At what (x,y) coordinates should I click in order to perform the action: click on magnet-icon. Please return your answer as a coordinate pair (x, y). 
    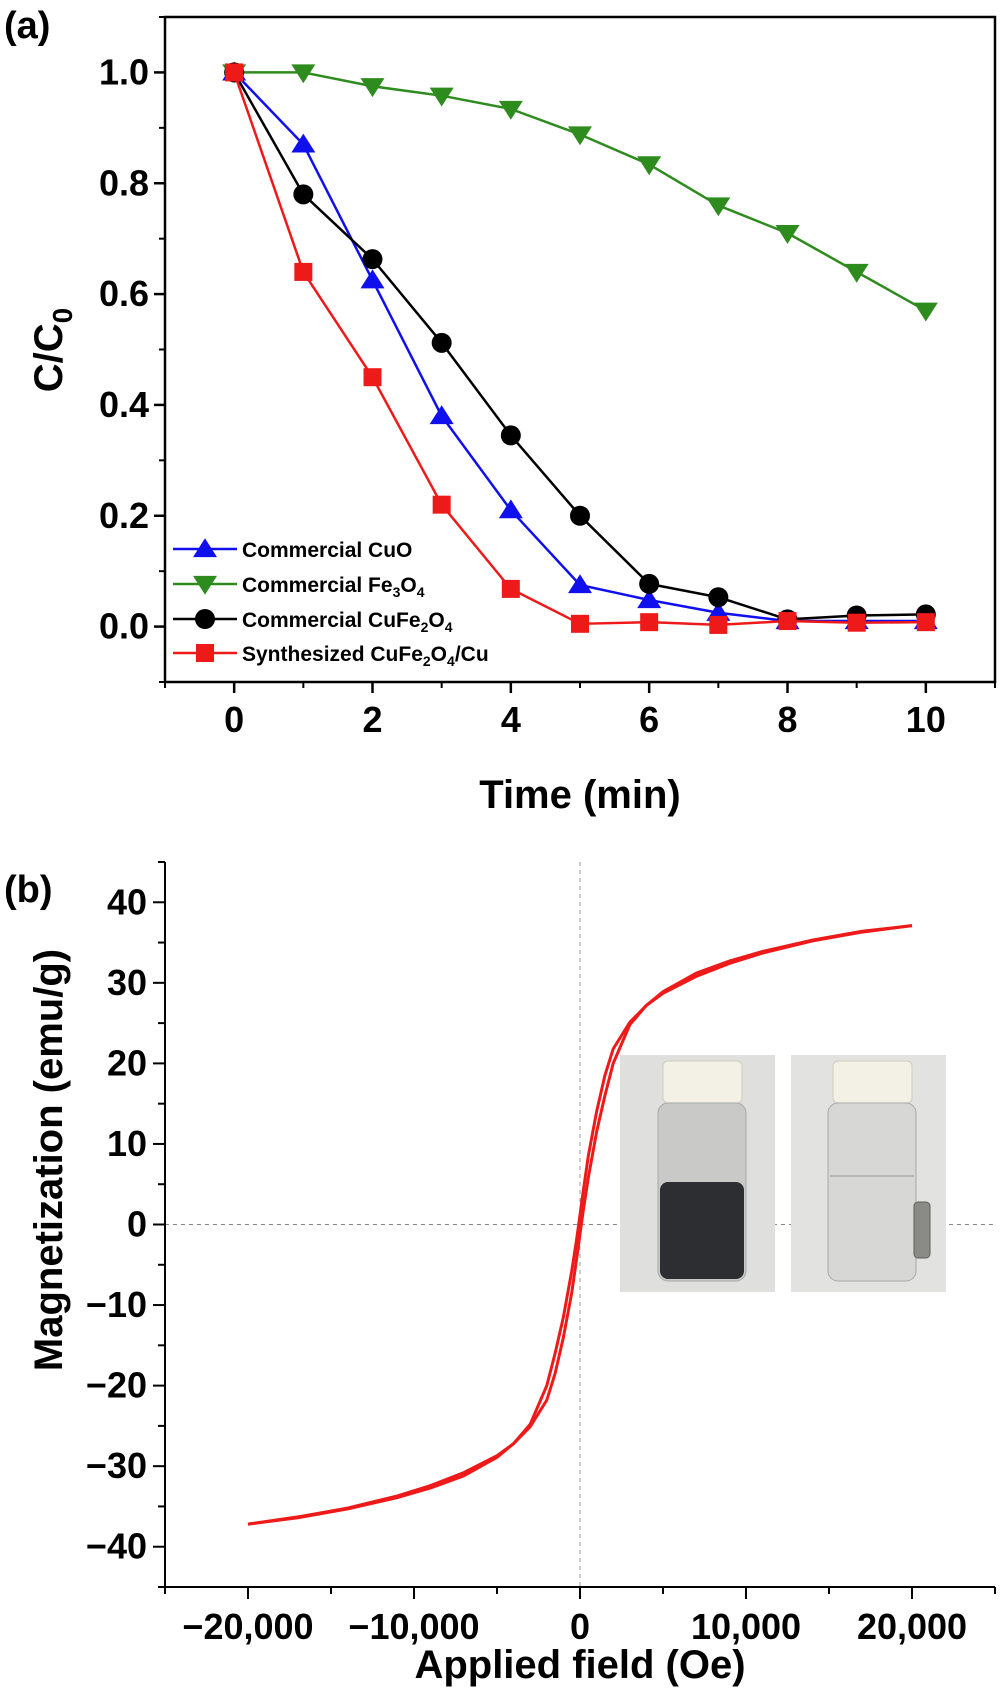
    Looking at the image, I should click on (922, 1230).